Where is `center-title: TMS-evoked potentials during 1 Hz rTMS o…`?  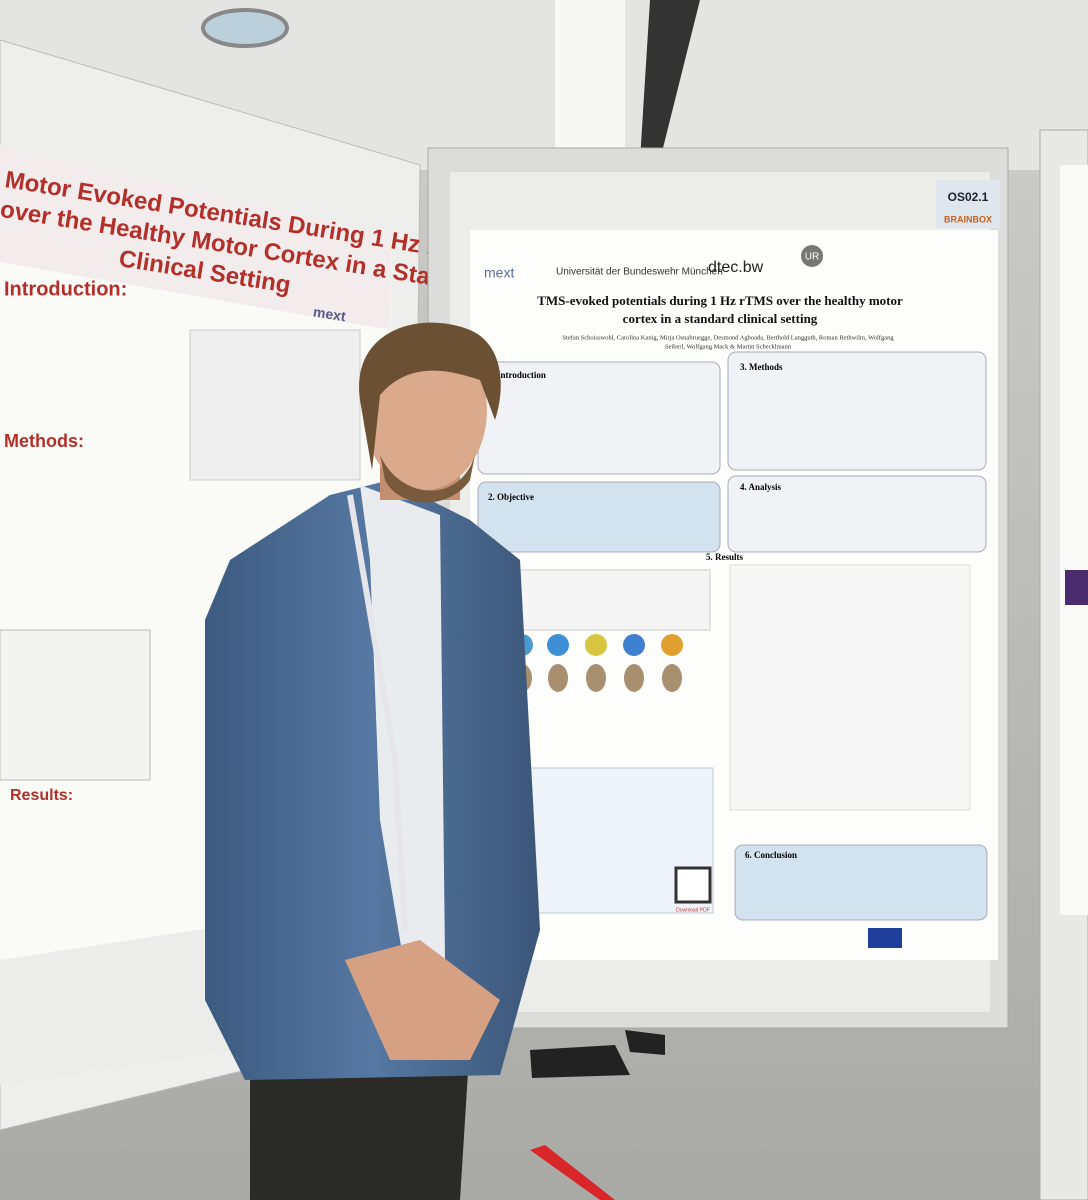 center-title: TMS-evoked potentials during 1 Hz rTMS o… is located at coordinates (720, 300).